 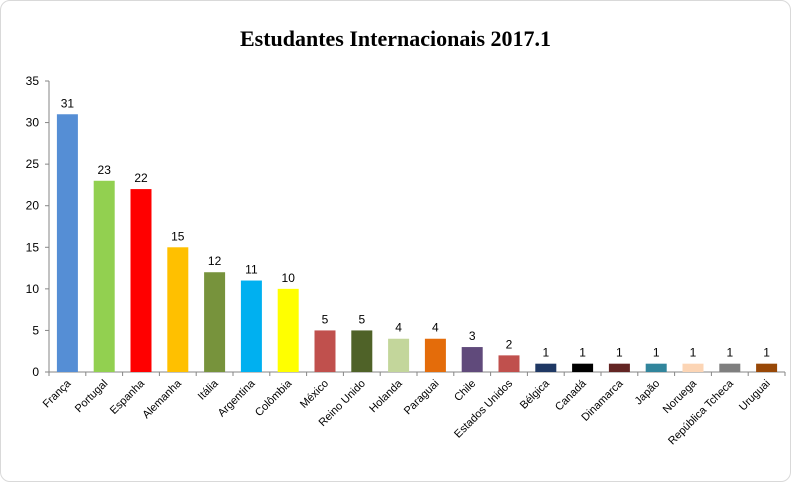 What do you see at coordinates (33, 289) in the screenshot?
I see `y-tick-label: 10` at bounding box center [33, 289].